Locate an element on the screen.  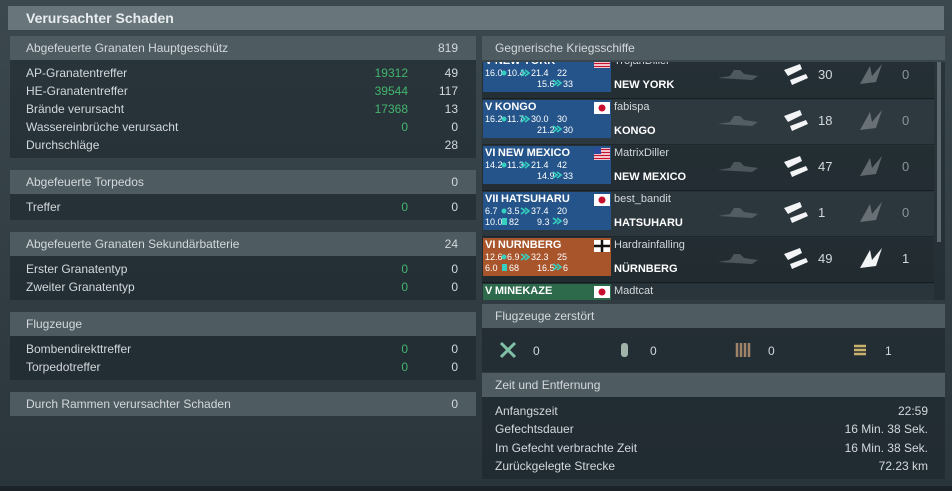
card-name: V KONGO is located at coordinates (510, 107).